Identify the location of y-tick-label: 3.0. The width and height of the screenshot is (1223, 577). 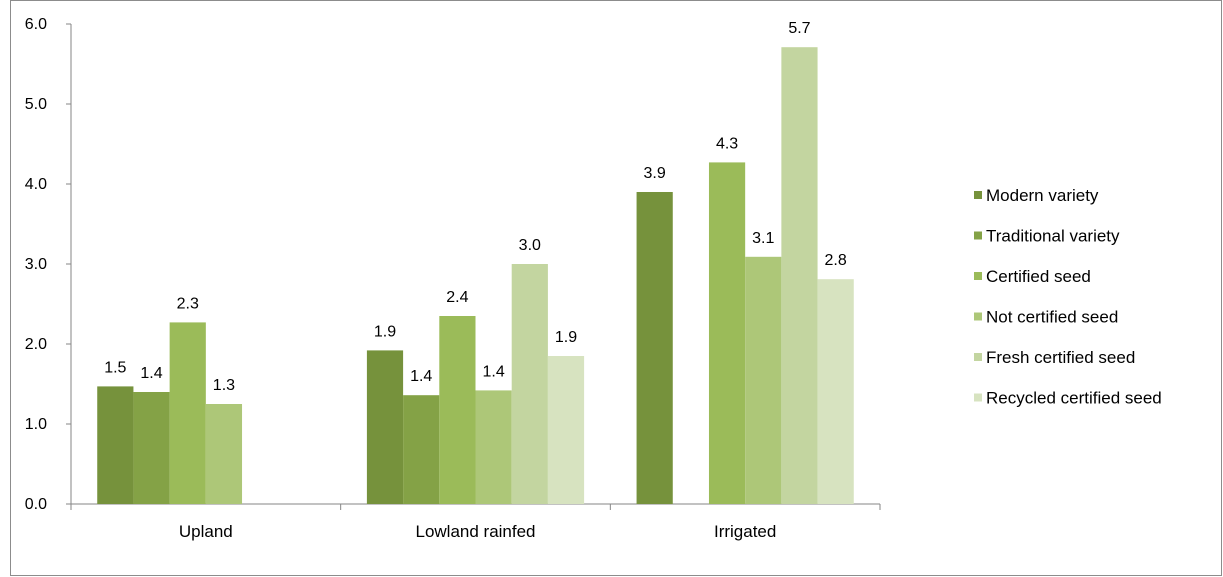
(36, 264).